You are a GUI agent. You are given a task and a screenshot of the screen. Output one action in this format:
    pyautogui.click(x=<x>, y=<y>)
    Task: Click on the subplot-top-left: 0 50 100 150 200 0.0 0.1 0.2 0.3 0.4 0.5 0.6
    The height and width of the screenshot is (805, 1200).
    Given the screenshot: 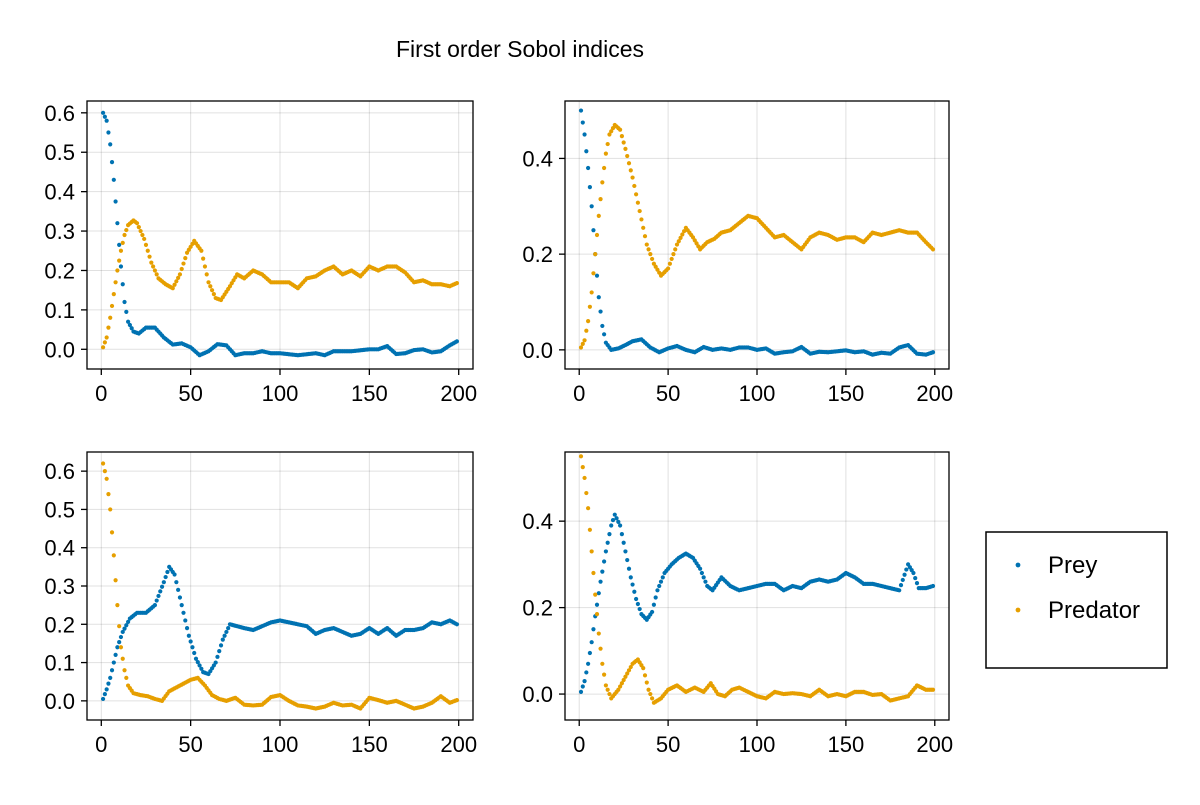 What is the action you would take?
    pyautogui.click(x=260, y=253)
    